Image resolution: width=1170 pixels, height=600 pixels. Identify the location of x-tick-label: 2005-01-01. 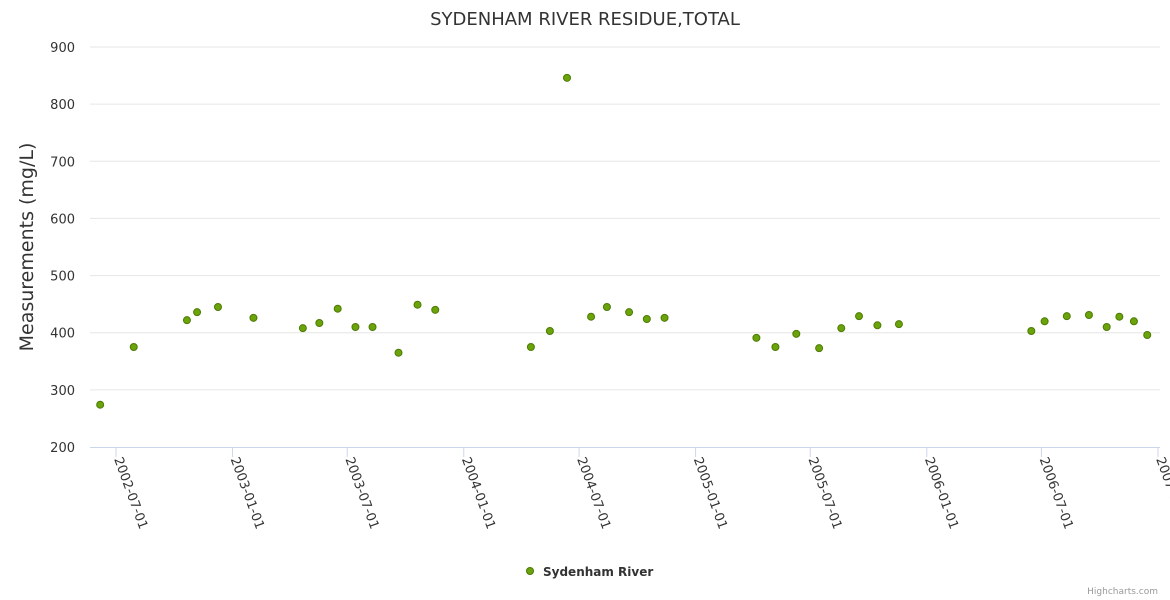
(710, 493).